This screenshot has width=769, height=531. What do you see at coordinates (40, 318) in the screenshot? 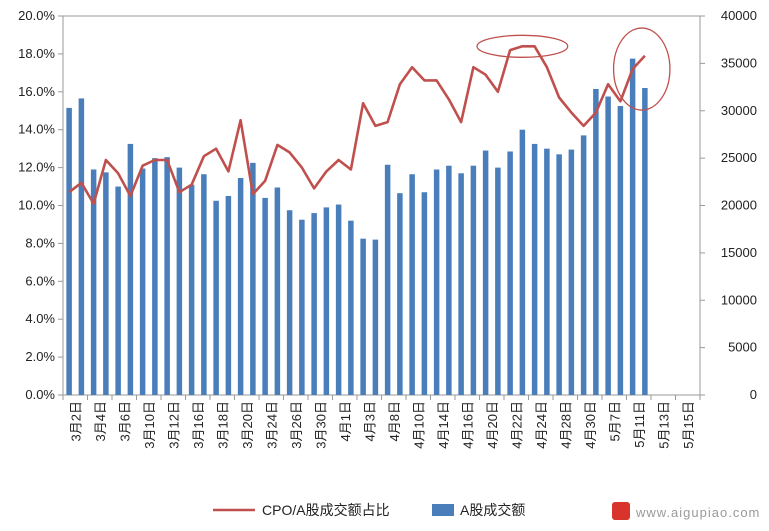
I see `y-left-tick-label: 4.0%` at bounding box center [40, 318].